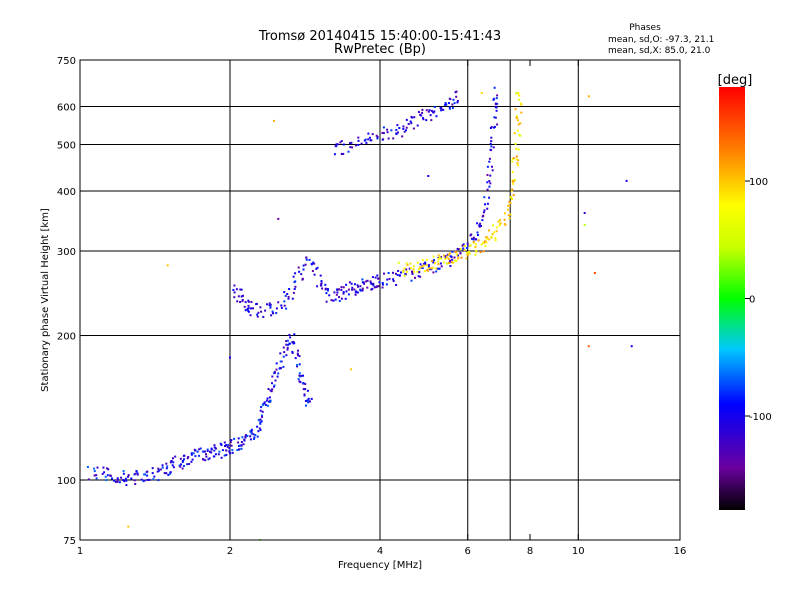 Image resolution: width=800 pixels, height=600 pixels. I want to click on y-tick-label: 400, so click(66, 192).